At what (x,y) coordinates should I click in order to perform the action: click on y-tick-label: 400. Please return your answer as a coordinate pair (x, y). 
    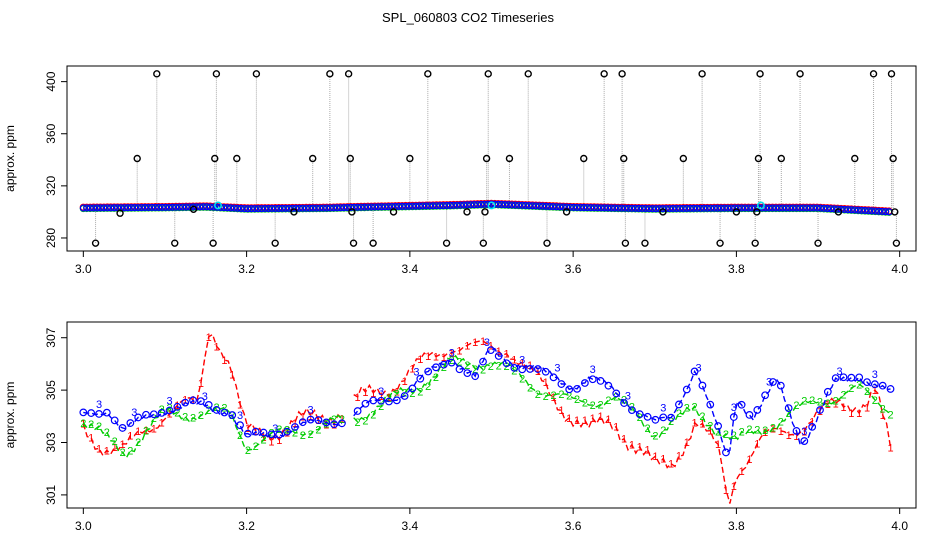
    Looking at the image, I should click on (51, 81).